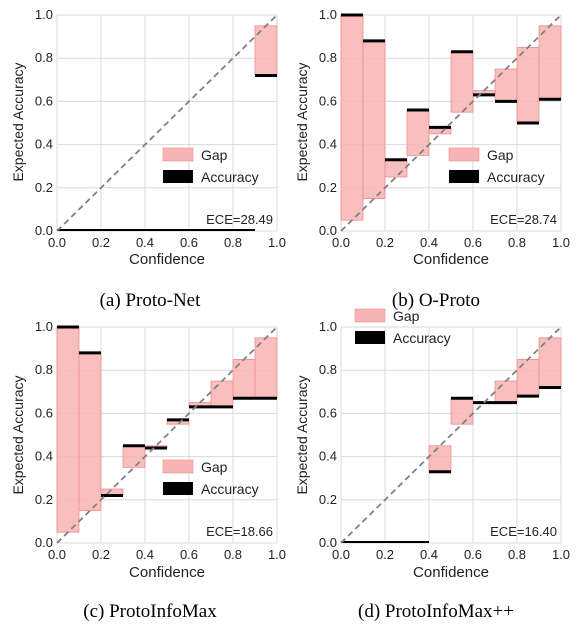  I want to click on caption: (a) Proto-Net, so click(150, 300).